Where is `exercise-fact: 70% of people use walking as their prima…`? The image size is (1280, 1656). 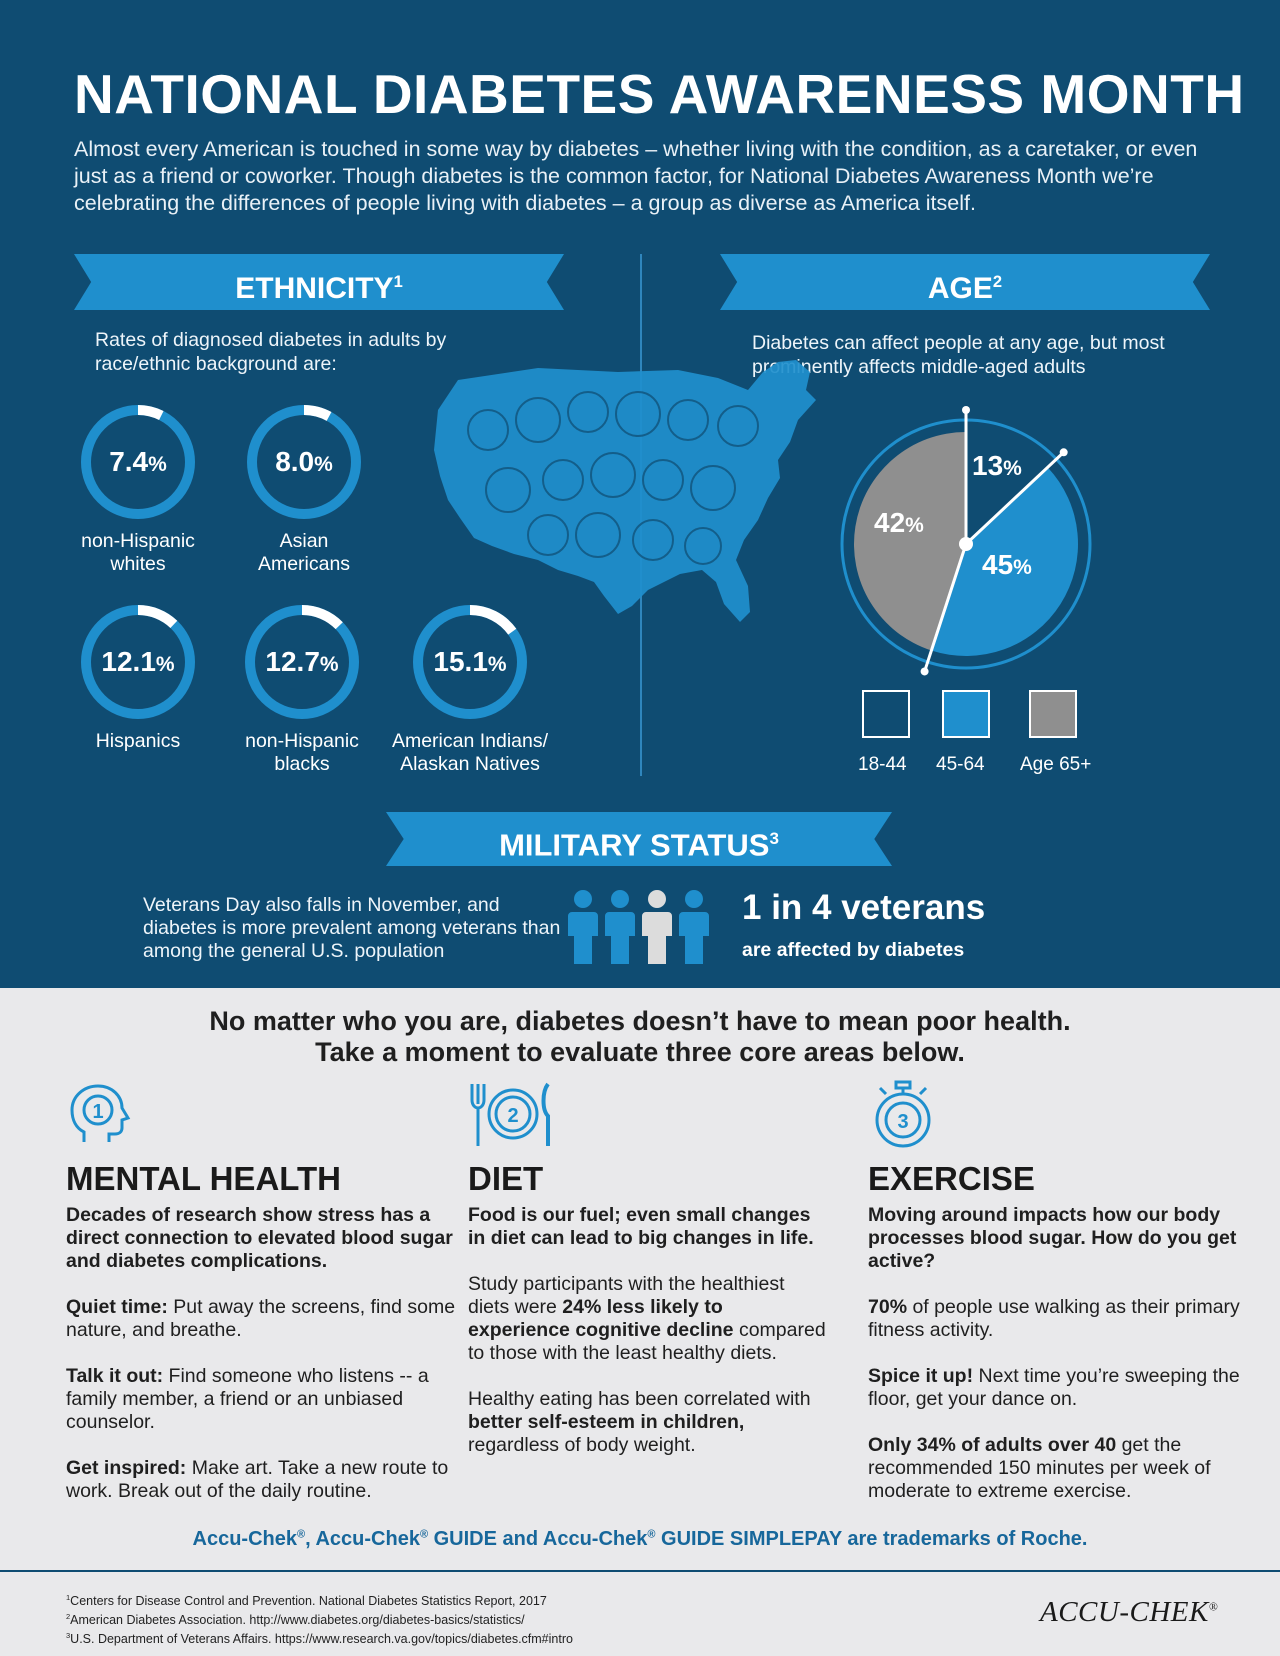 exercise-fact: 70% of people use walking as their prima… is located at coordinates (1054, 1318).